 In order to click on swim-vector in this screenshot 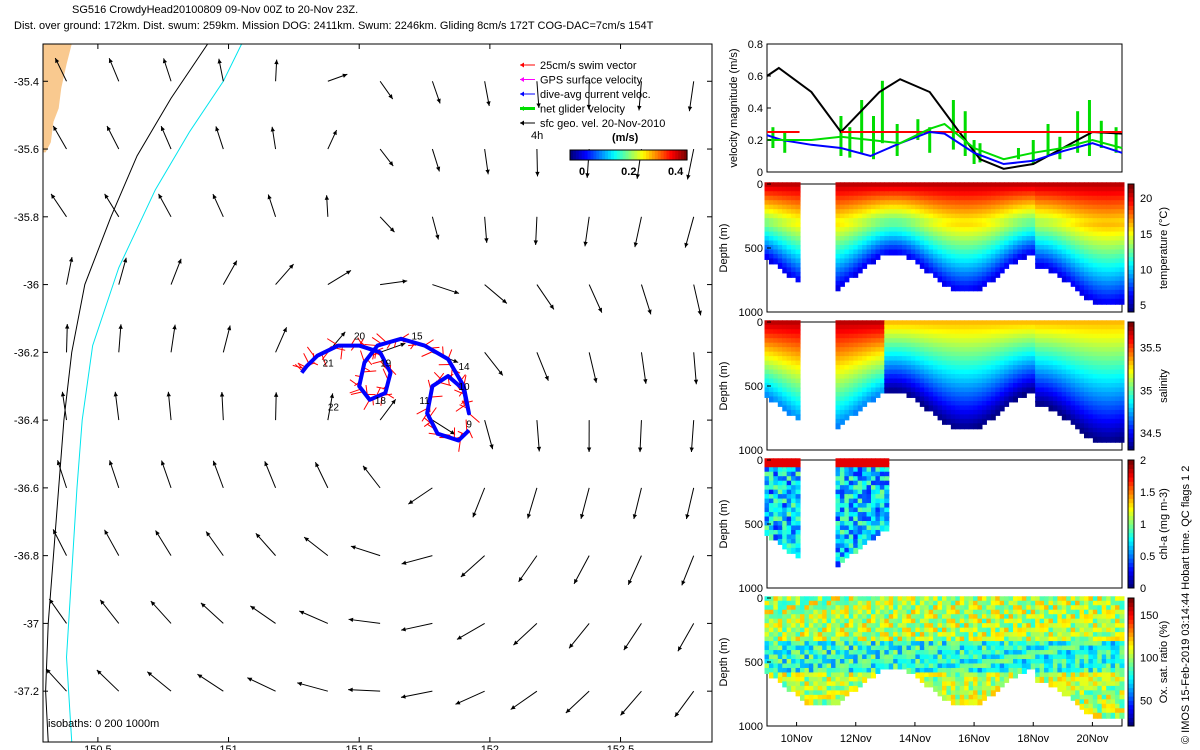, I will do `click(378, 362)`.